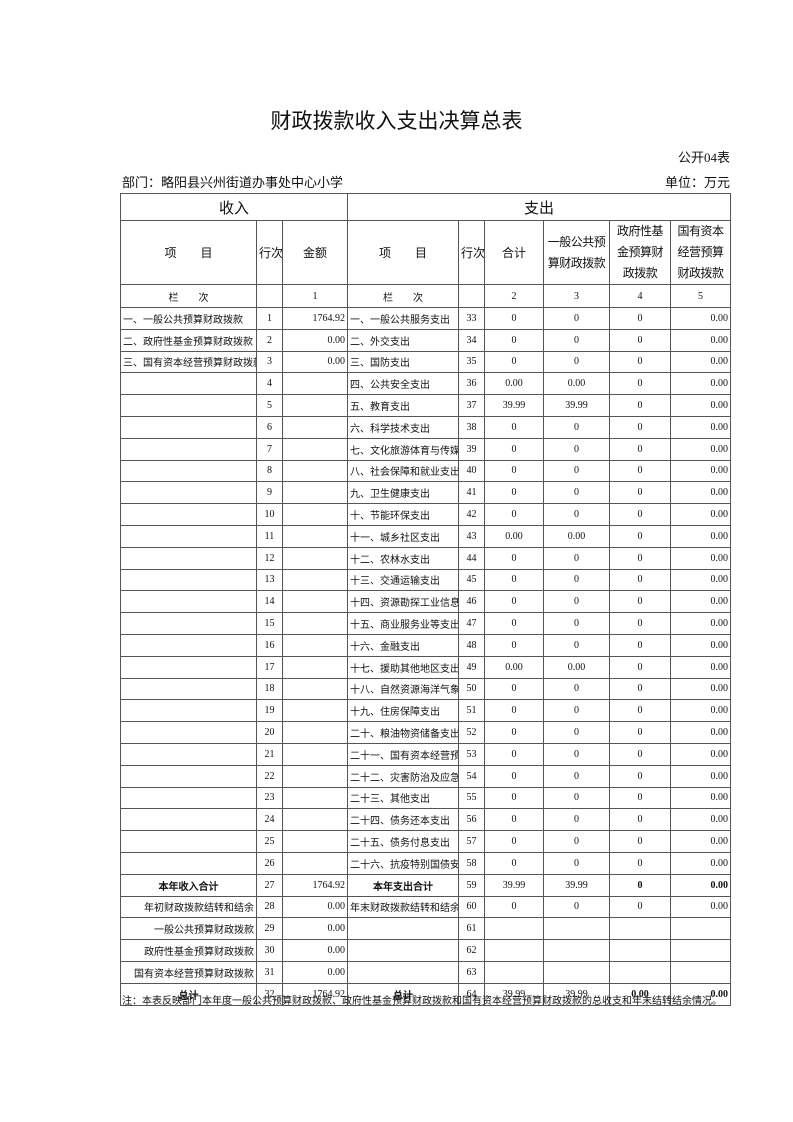 Image resolution: width=793 pixels, height=1122 pixels. What do you see at coordinates (426, 384) in the screenshot?
I see `row: 4 四、公共安全支出 36 0.00 0.00 0 0.00` at bounding box center [426, 384].